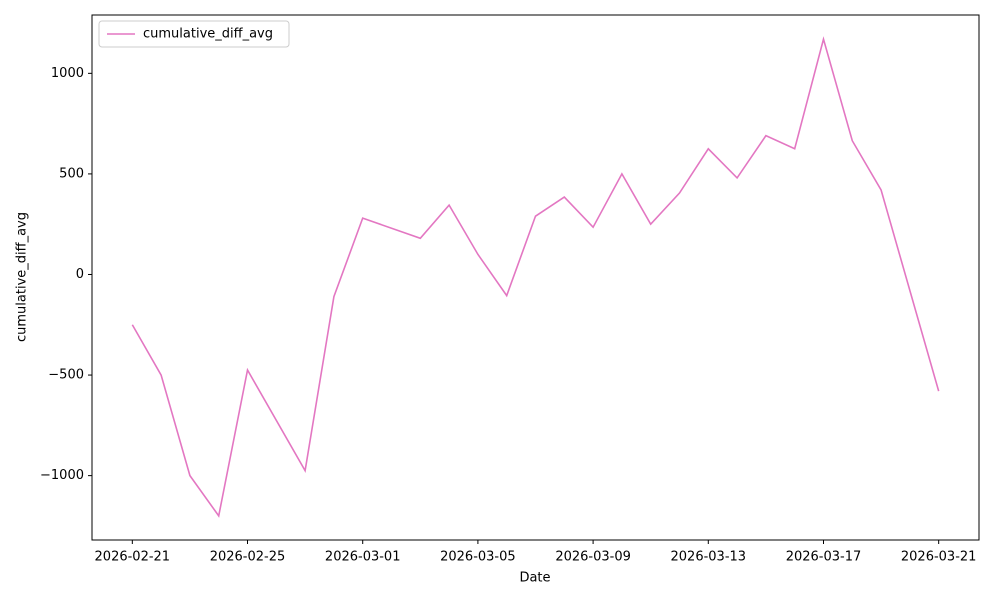 This screenshot has width=1000, height=604. What do you see at coordinates (824, 557) in the screenshot?
I see `x-tick-label: 2026-03-17` at bounding box center [824, 557].